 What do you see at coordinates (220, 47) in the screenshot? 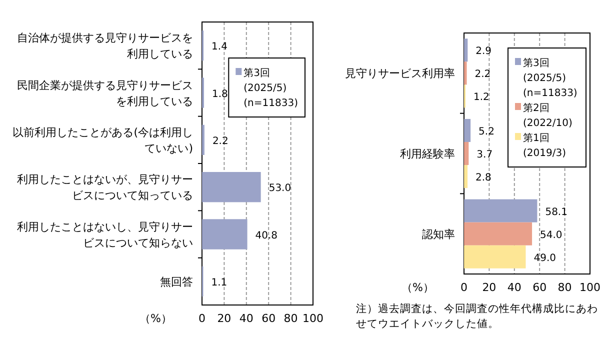
I see `data-label: 1.4` at bounding box center [220, 47].